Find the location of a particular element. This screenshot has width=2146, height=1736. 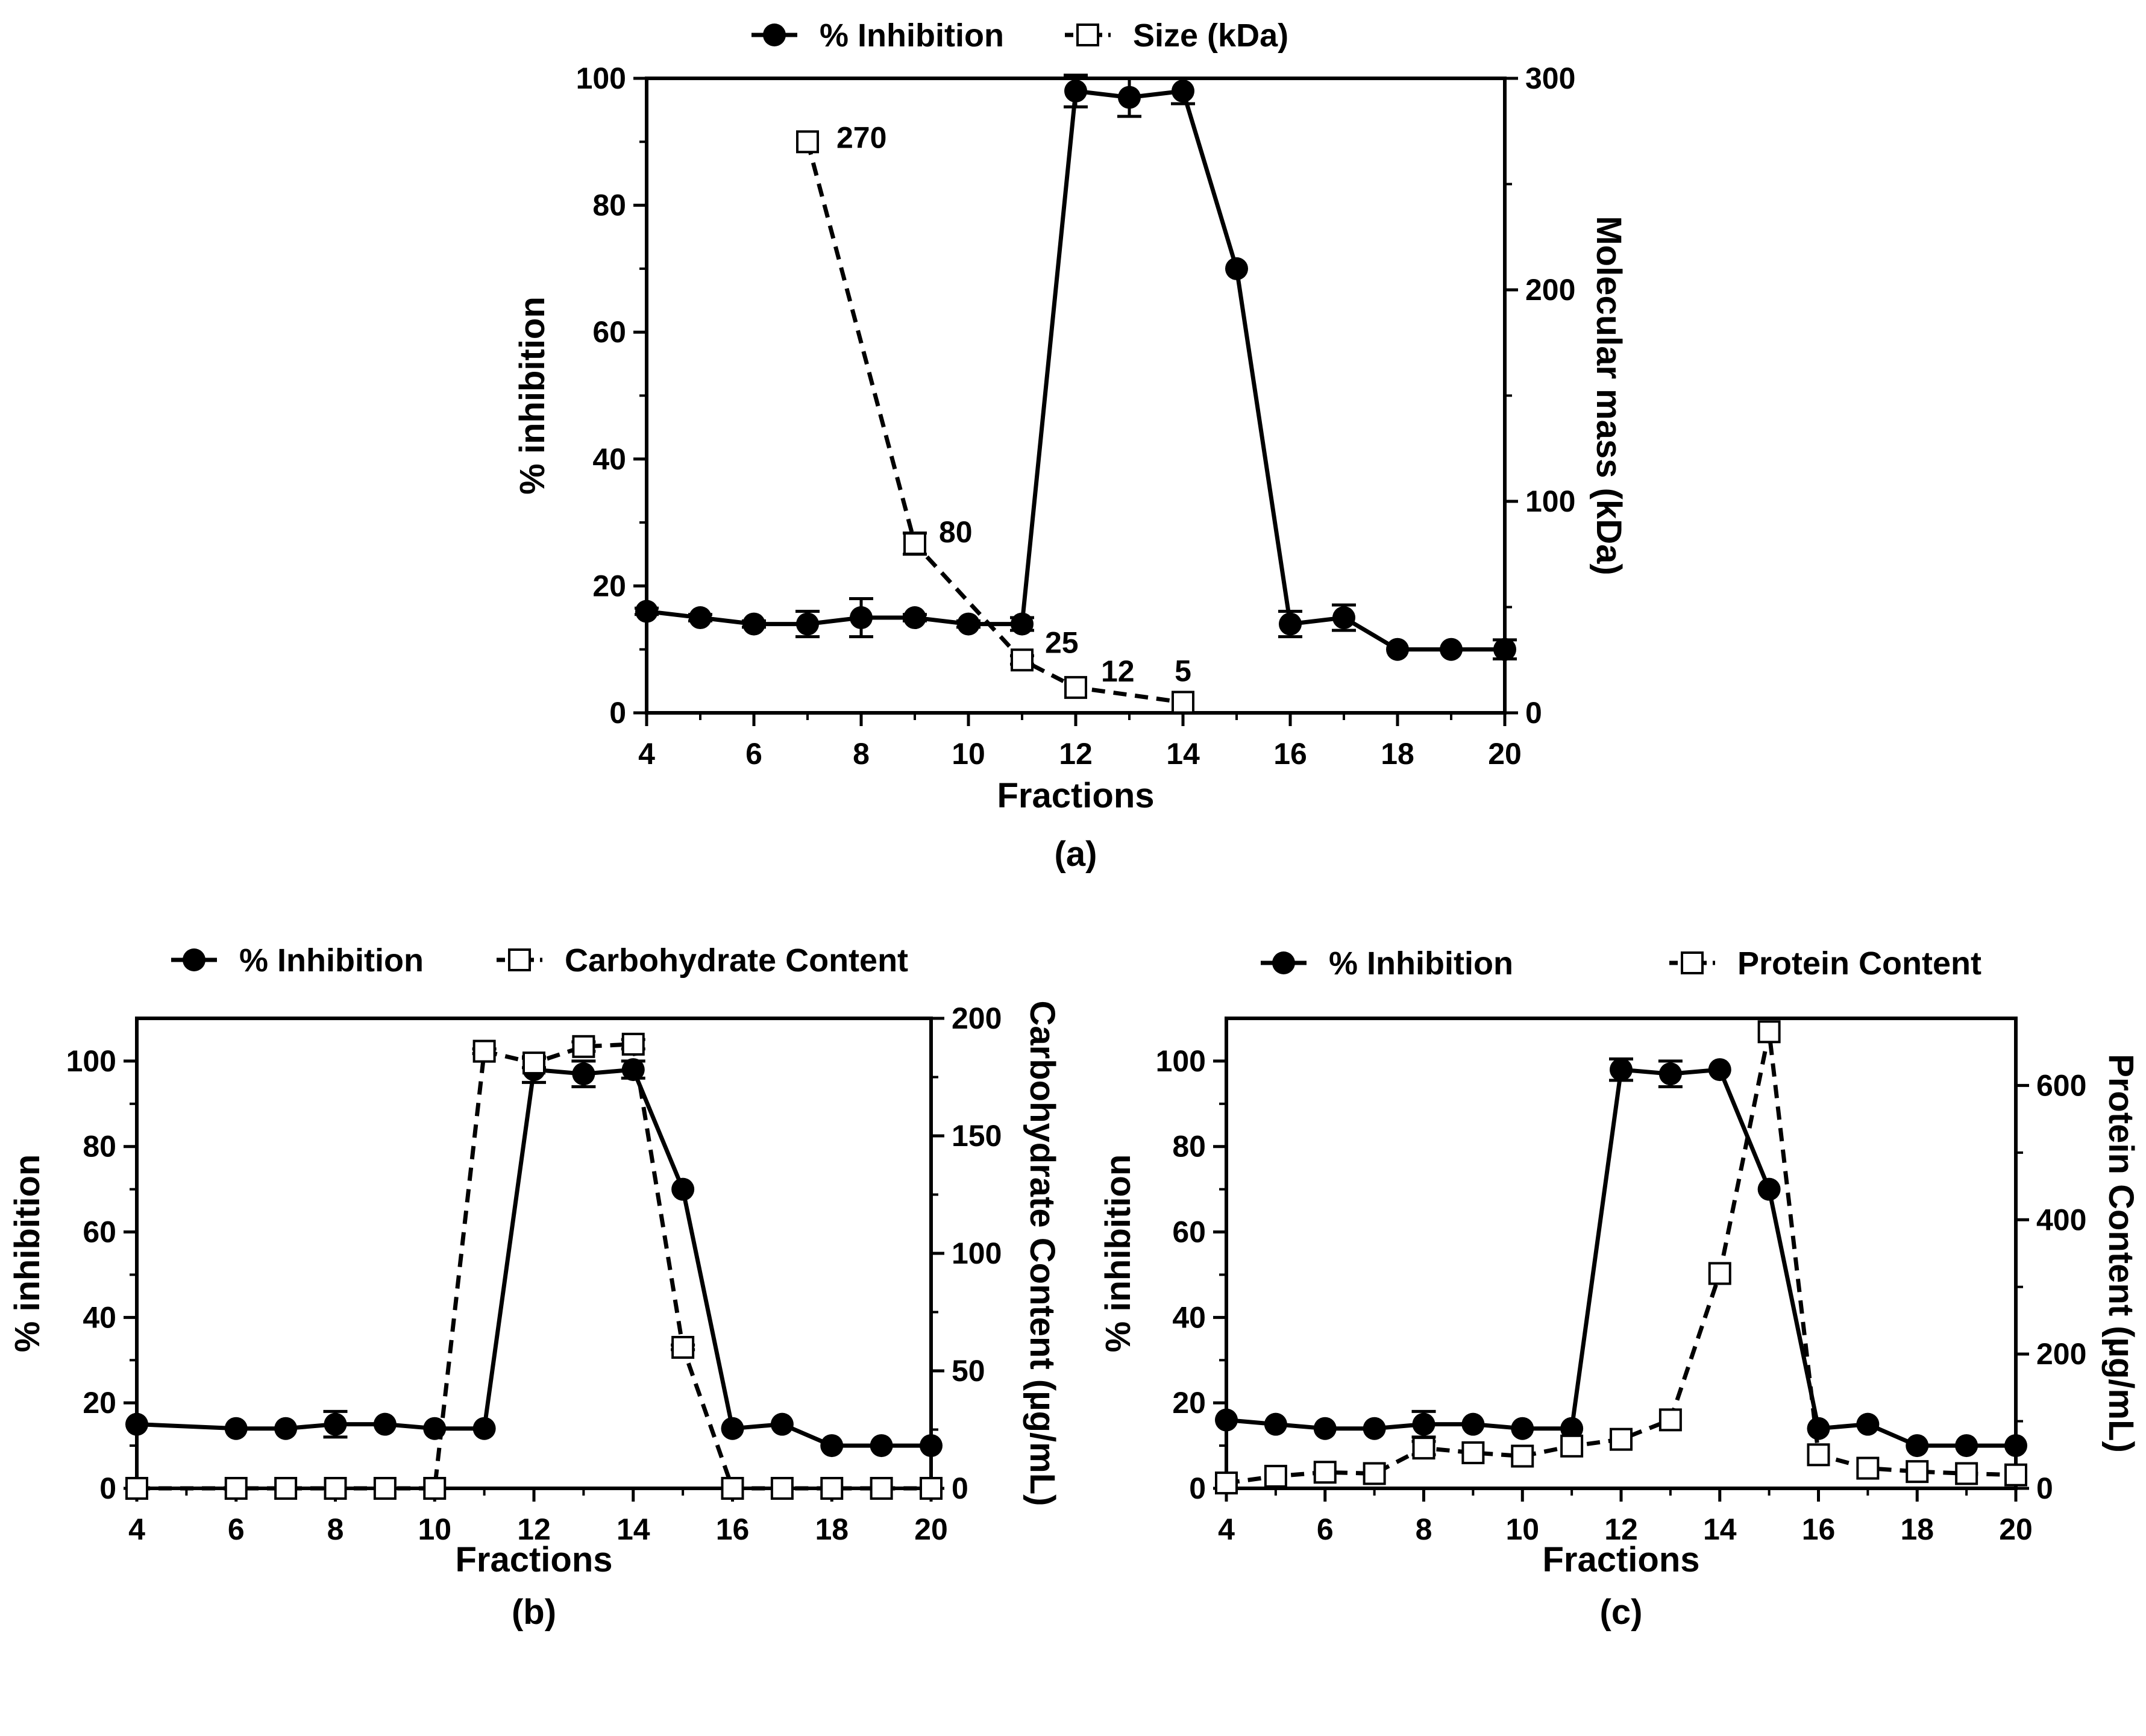

y-right-tick-label: 50 is located at coordinates (968, 1371).